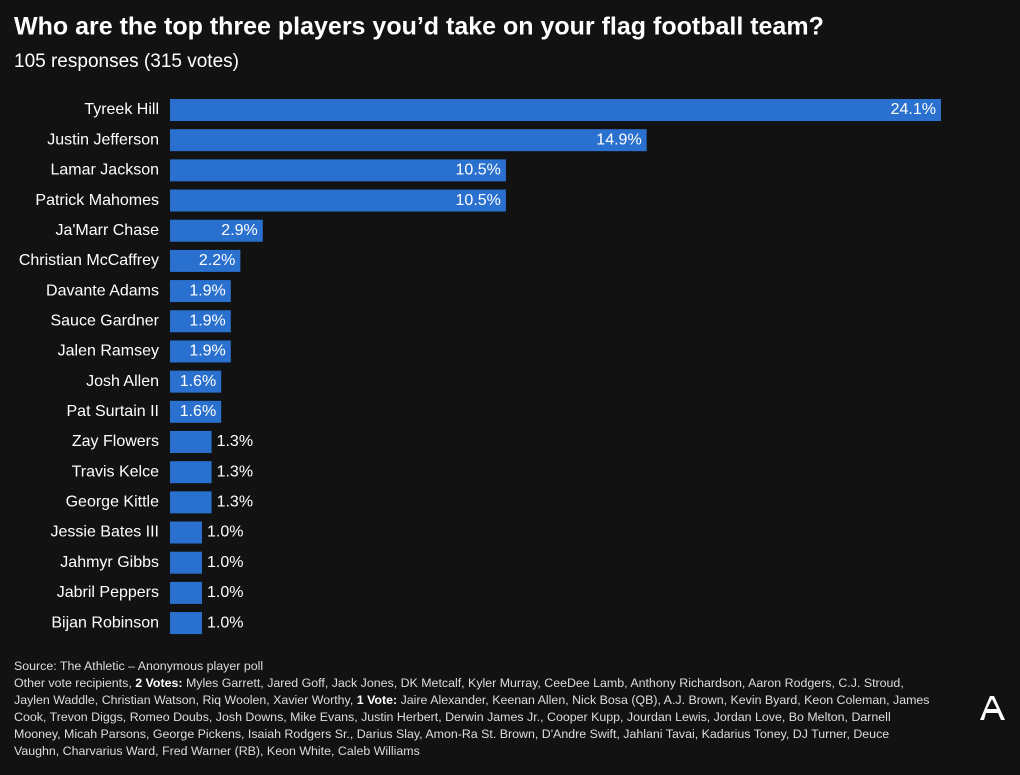 The width and height of the screenshot is (1020, 775). Describe the element at coordinates (122, 381) in the screenshot. I see `category-label: Josh Allen` at that location.